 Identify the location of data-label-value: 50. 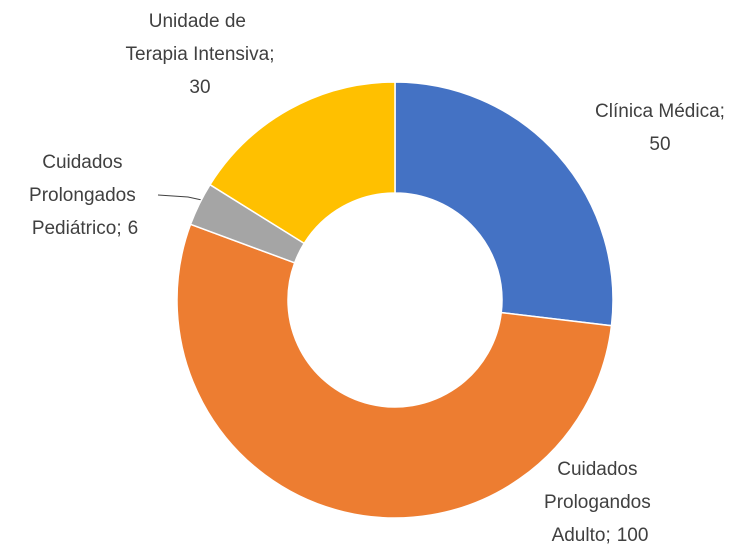
(659, 144).